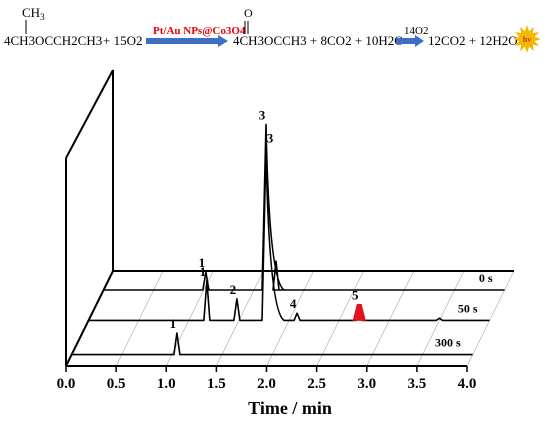  Describe the element at coordinates (467, 384) in the screenshot. I see `x-tick-label: 4.0` at that location.